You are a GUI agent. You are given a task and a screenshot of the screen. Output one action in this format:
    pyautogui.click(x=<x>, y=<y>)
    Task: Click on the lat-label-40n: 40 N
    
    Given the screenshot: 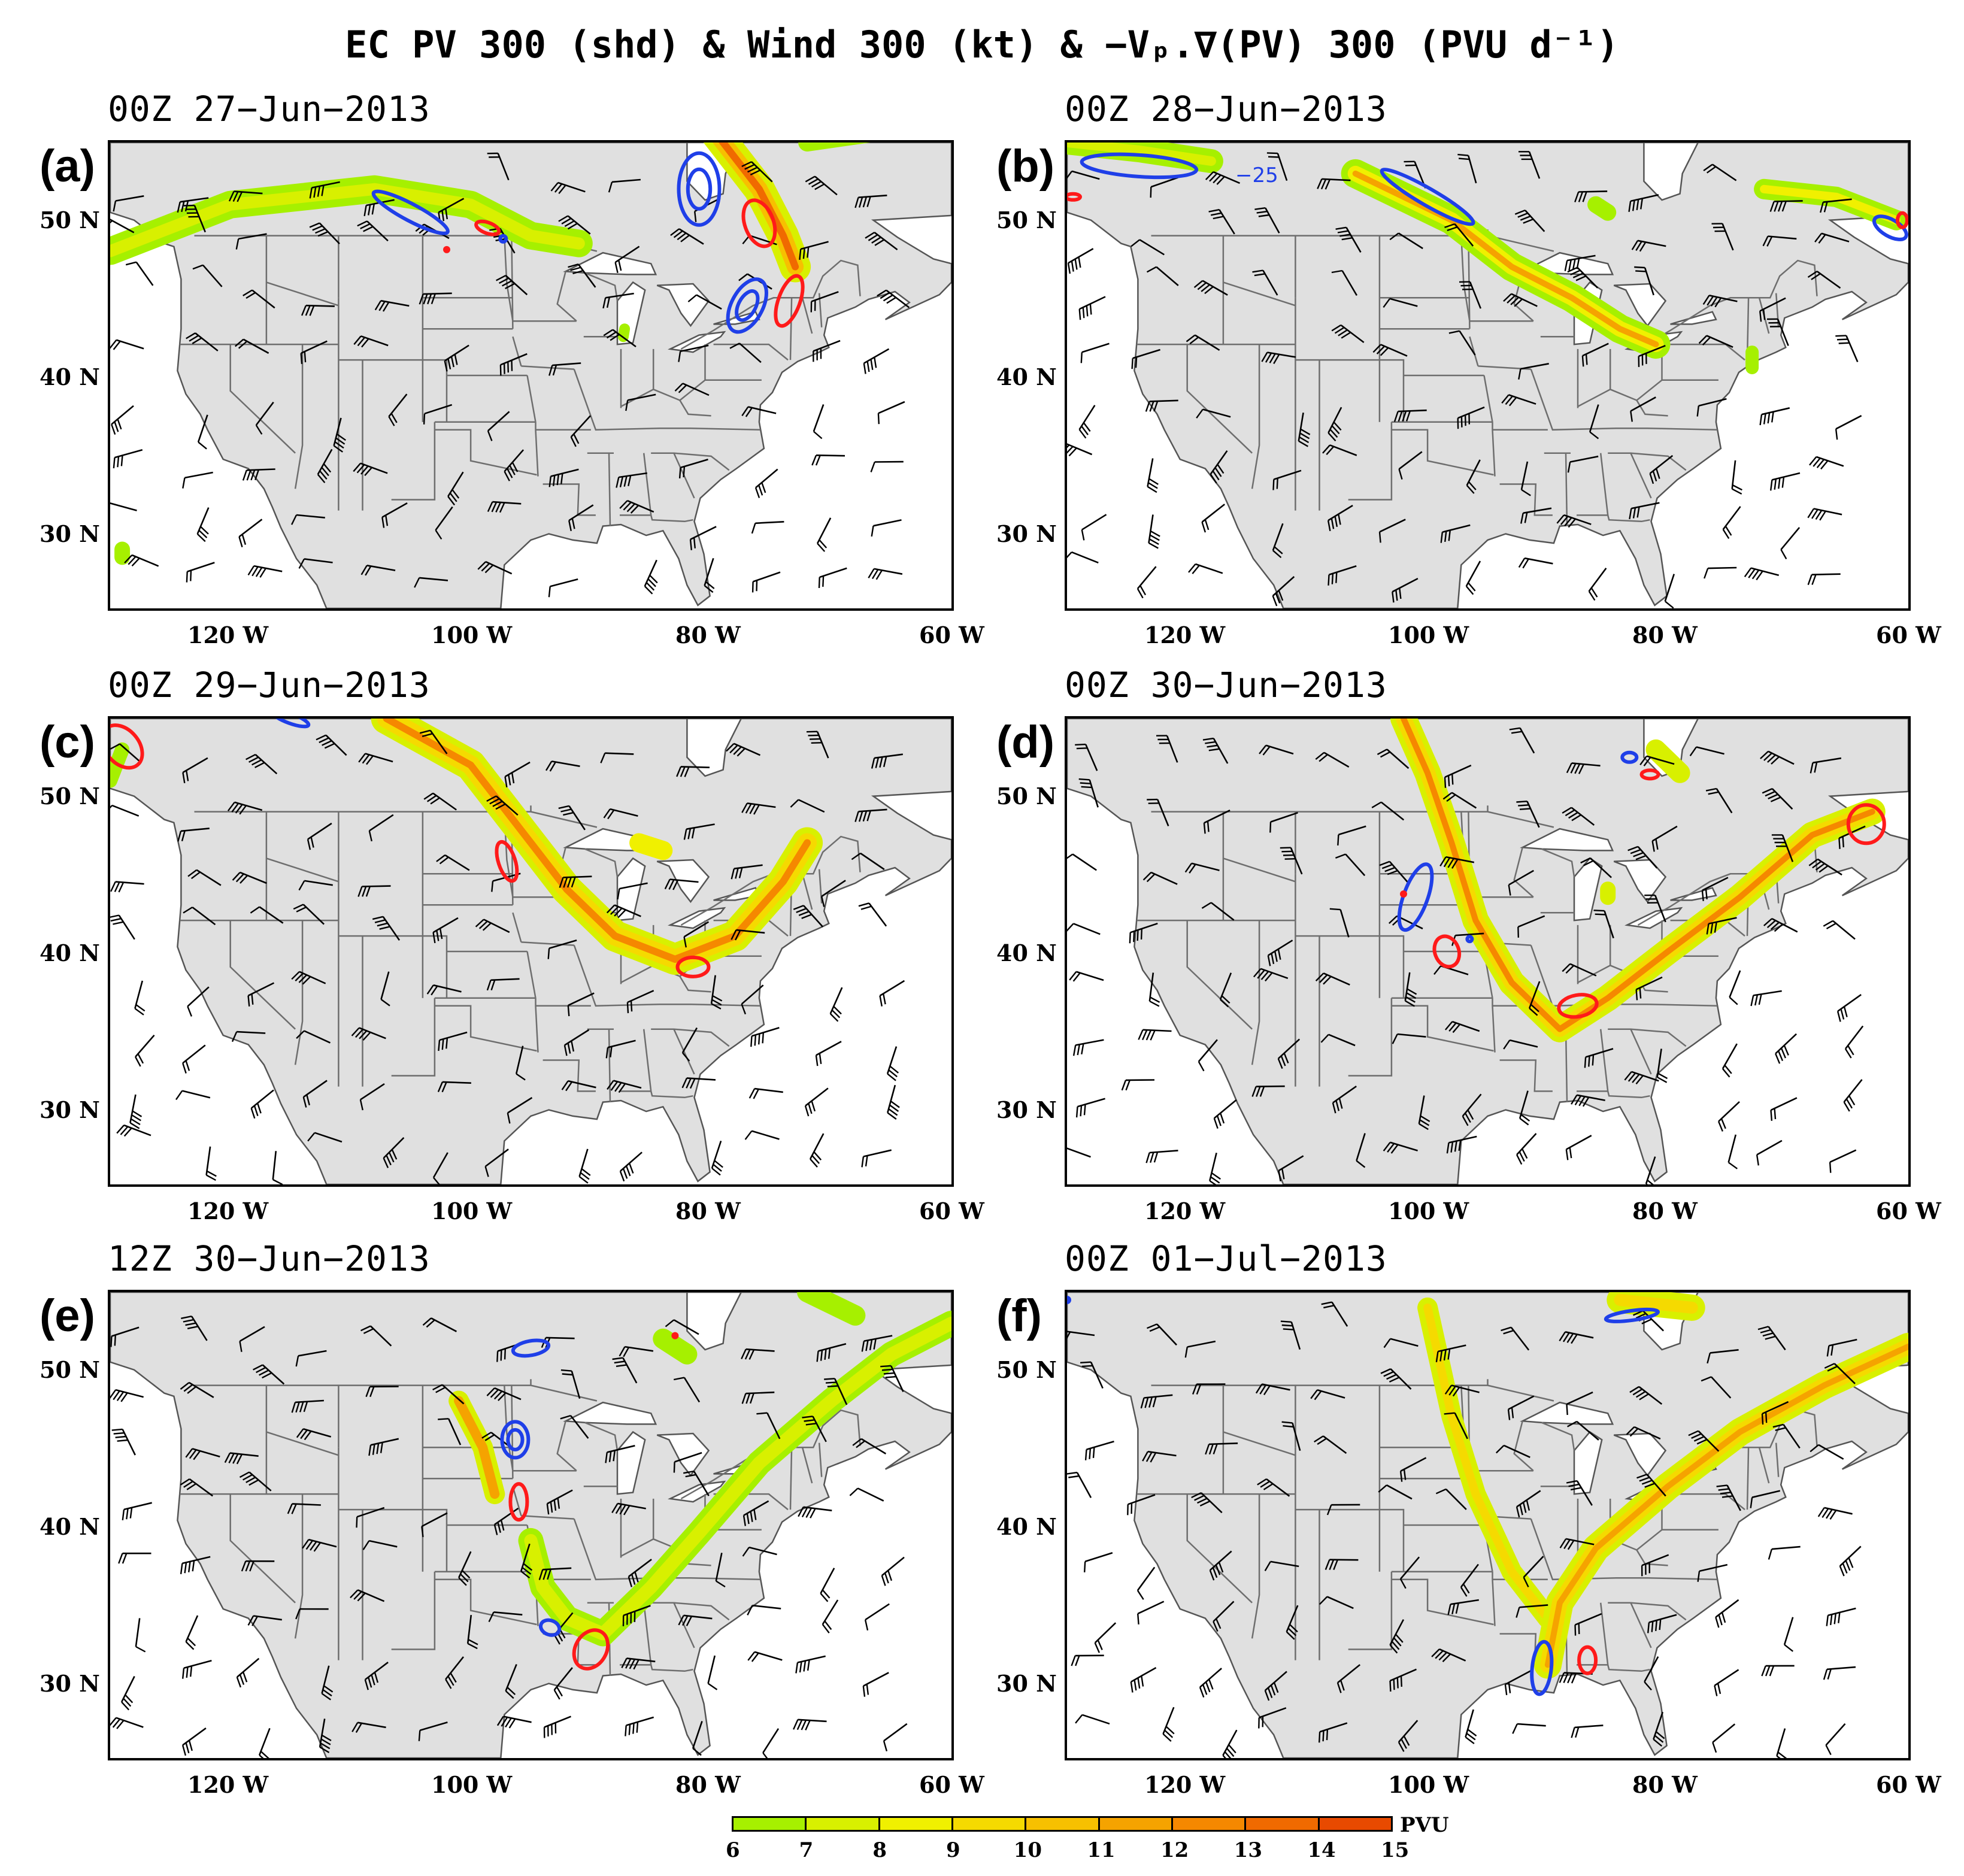 What is the action you would take?
    pyautogui.click(x=1026, y=1526)
    